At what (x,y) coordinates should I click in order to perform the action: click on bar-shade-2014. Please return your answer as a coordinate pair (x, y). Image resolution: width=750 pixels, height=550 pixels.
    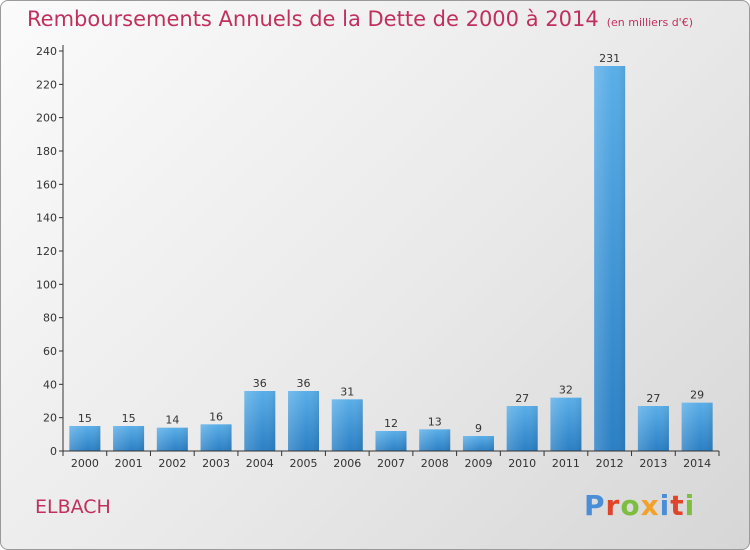
    Looking at the image, I should click on (697, 426).